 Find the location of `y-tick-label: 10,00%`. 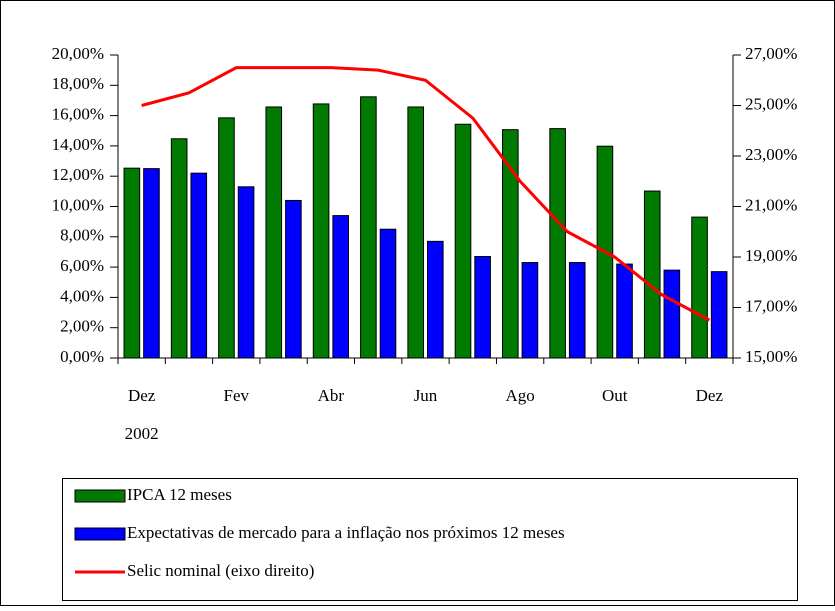

y-tick-label: 10,00% is located at coordinates (78, 204).